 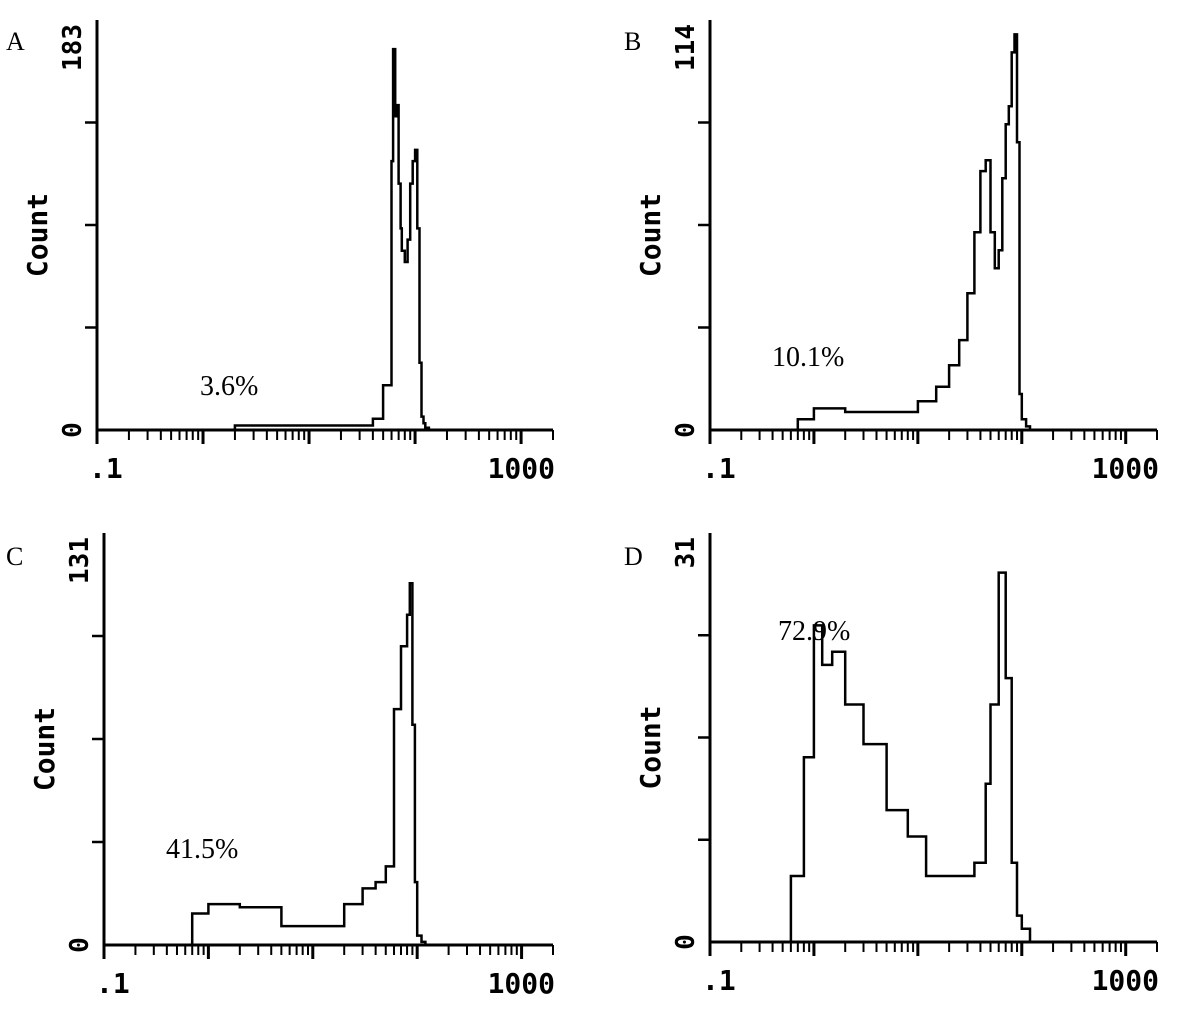 I want to click on panel-label: A, so click(x=15, y=41).